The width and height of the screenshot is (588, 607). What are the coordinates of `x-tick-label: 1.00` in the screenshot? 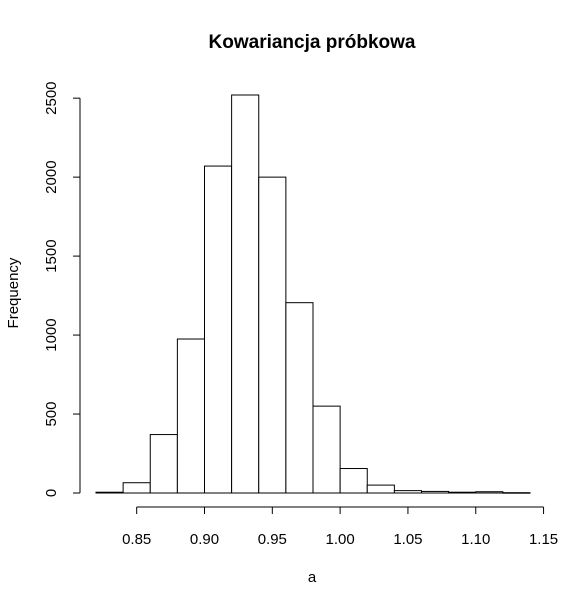 It's located at (340, 539).